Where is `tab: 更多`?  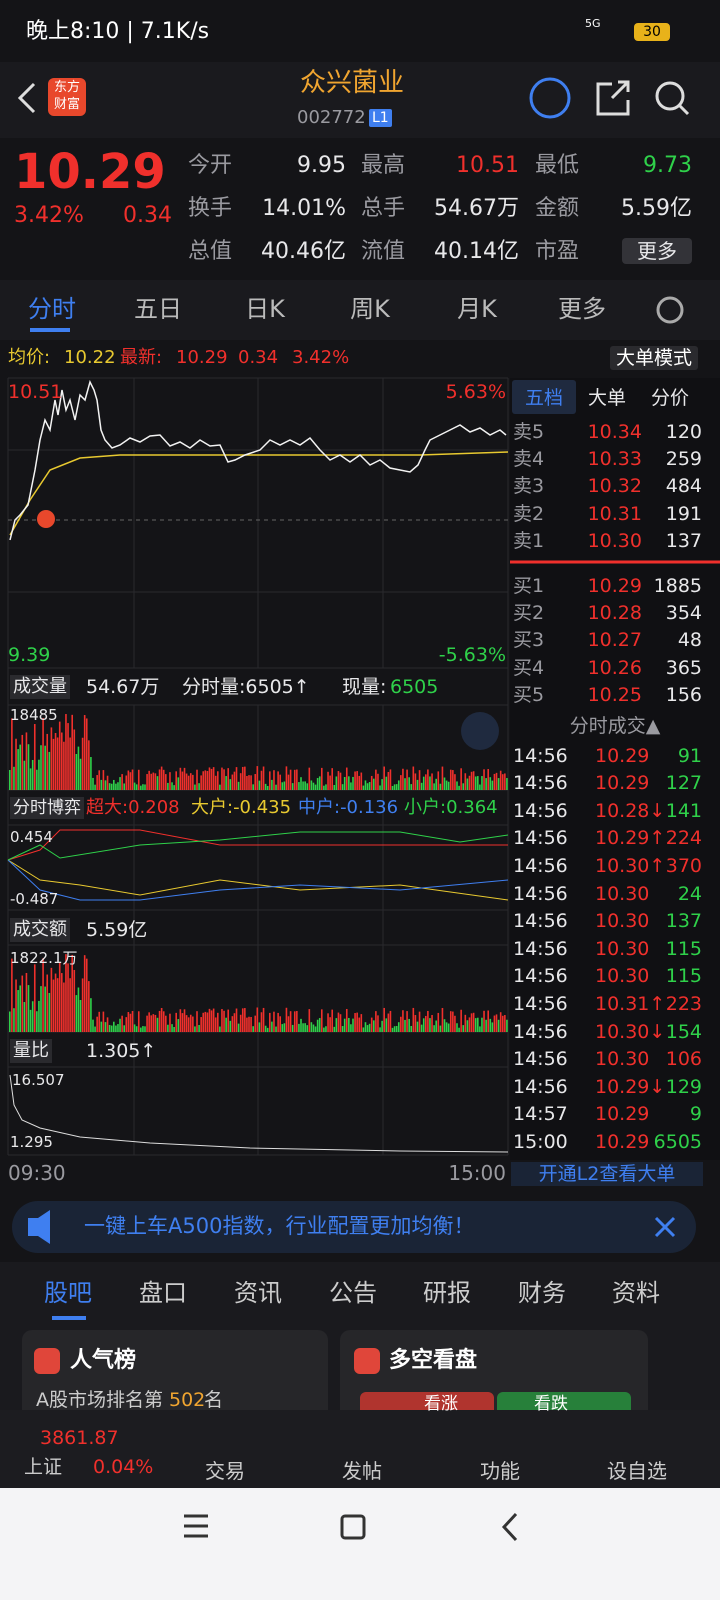 tab: 更多 is located at coordinates (582, 309).